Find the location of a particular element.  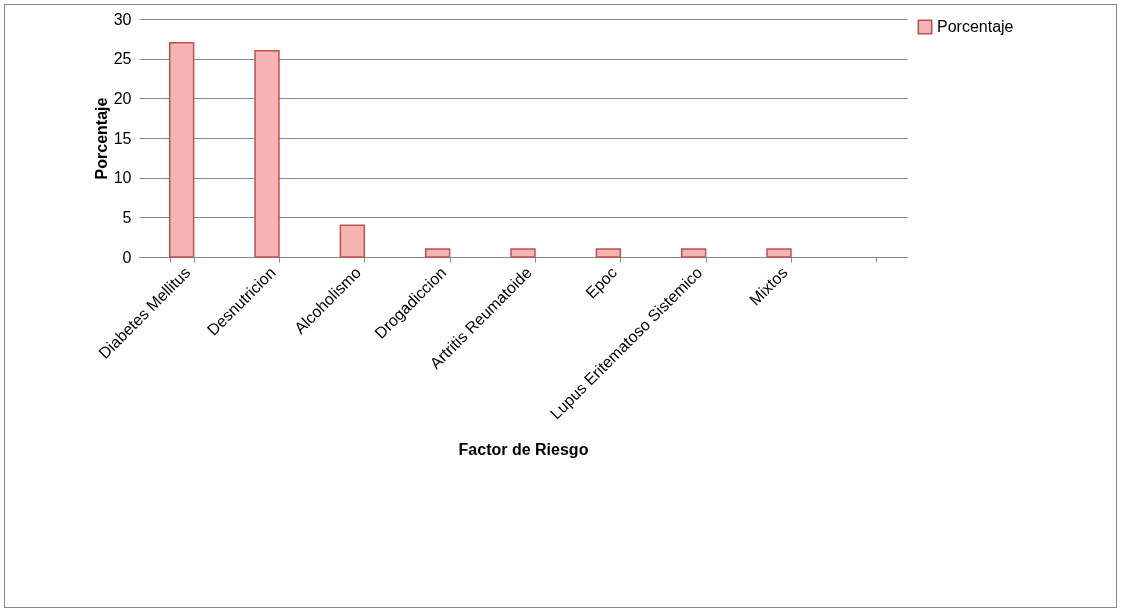

y-tick-label: 30 is located at coordinates (122, 19).